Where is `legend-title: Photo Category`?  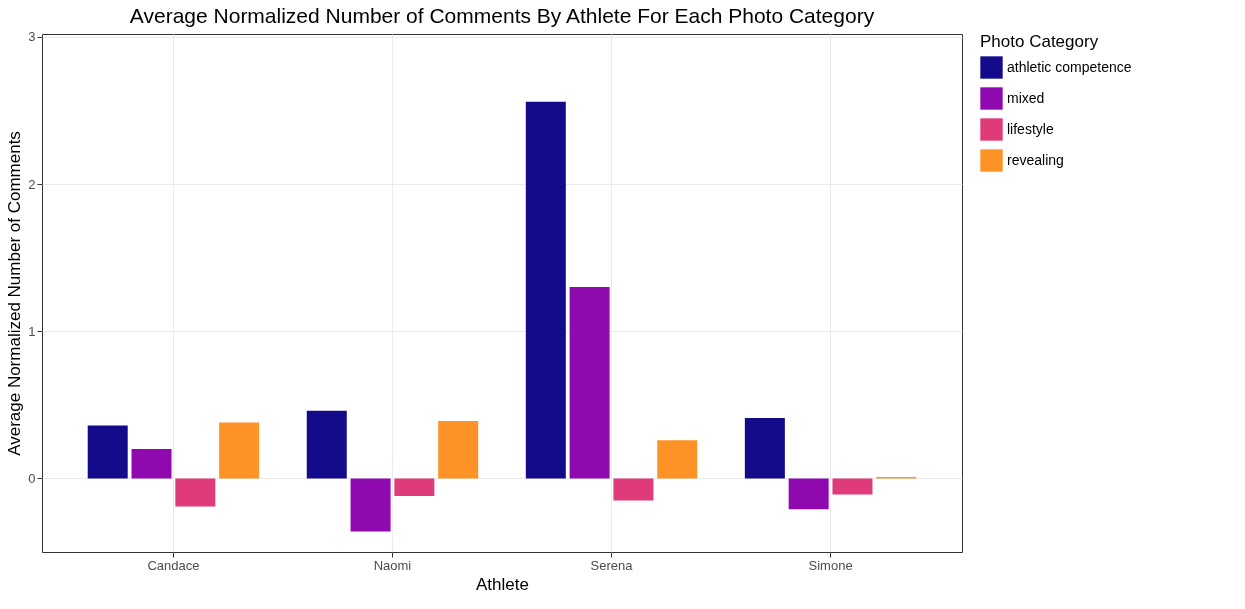 legend-title: Photo Category is located at coordinates (1039, 41).